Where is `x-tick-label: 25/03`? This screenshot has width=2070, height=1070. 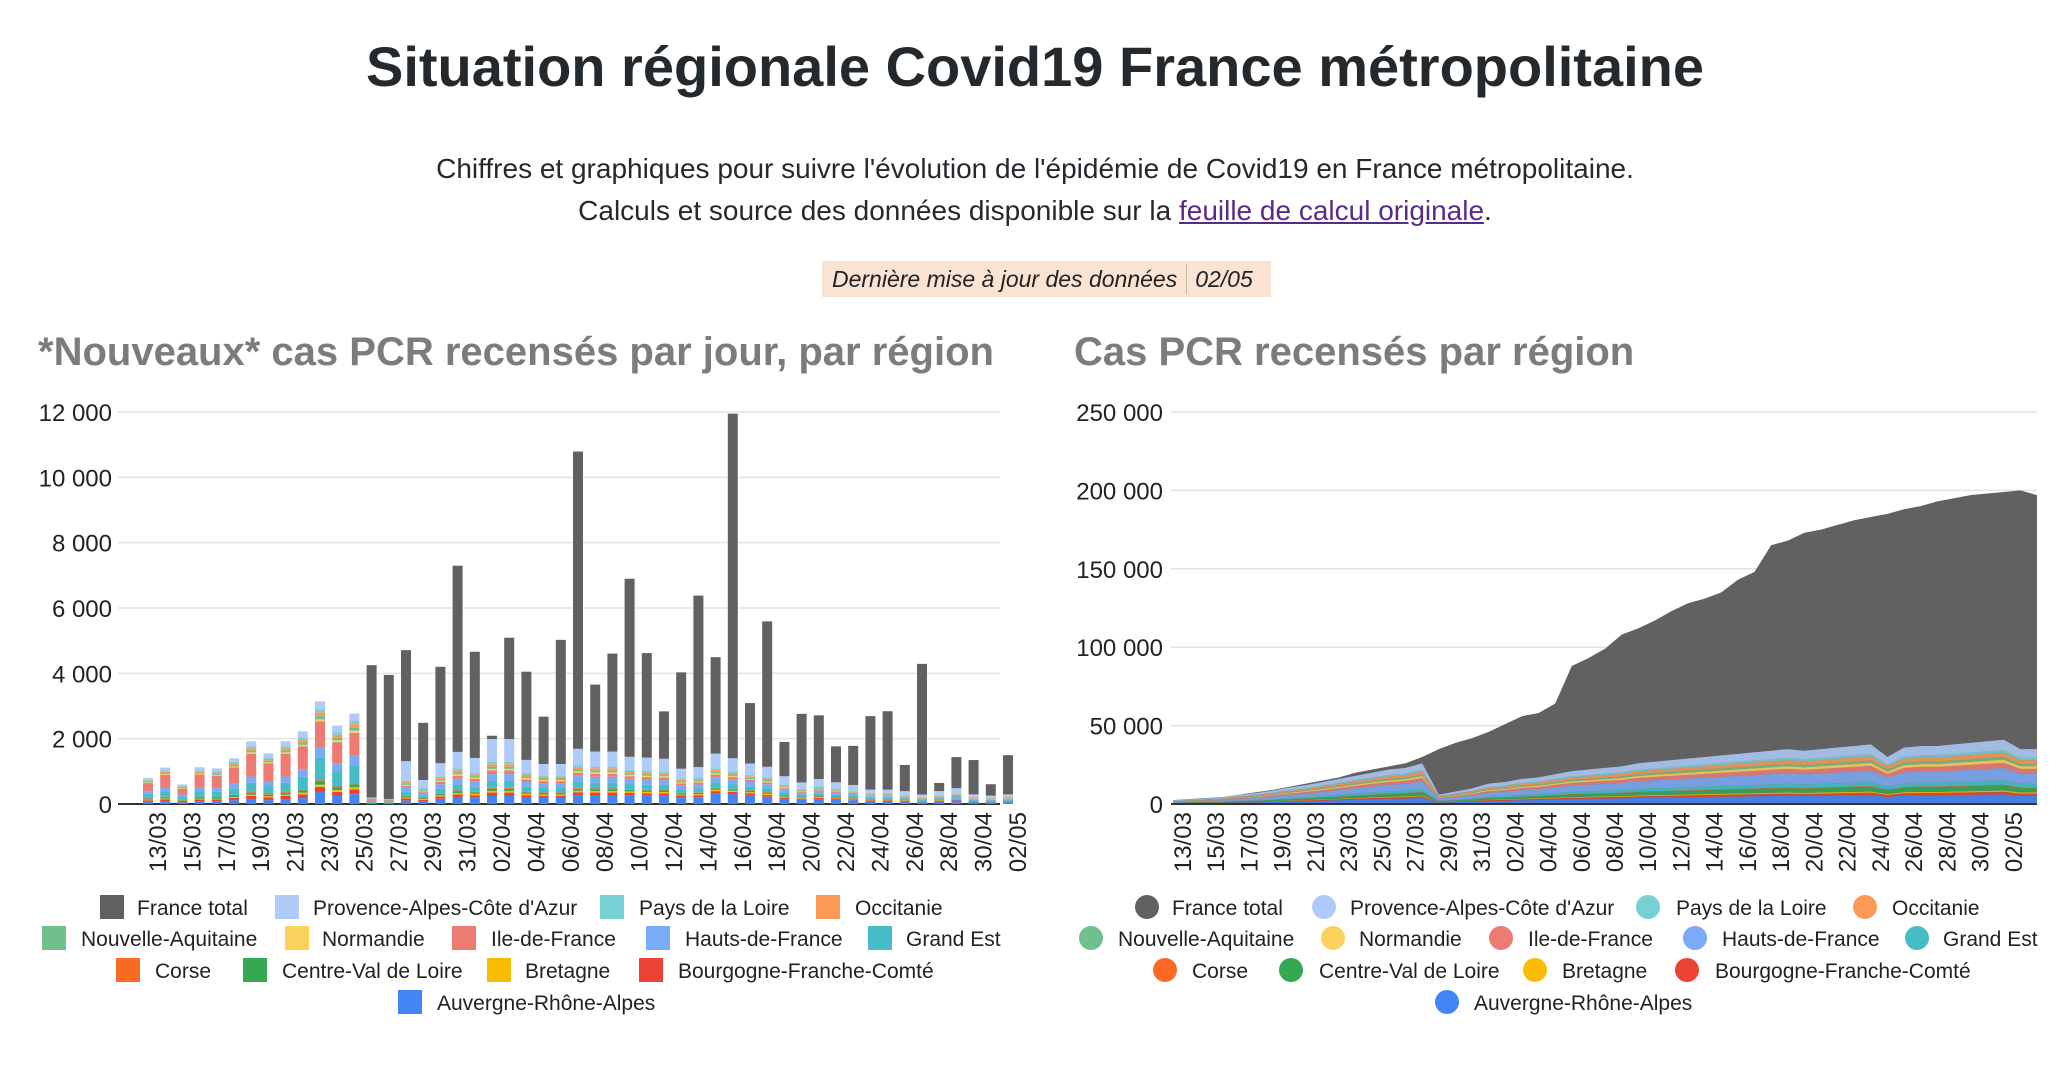 x-tick-label: 25/03 is located at coordinates (1382, 842).